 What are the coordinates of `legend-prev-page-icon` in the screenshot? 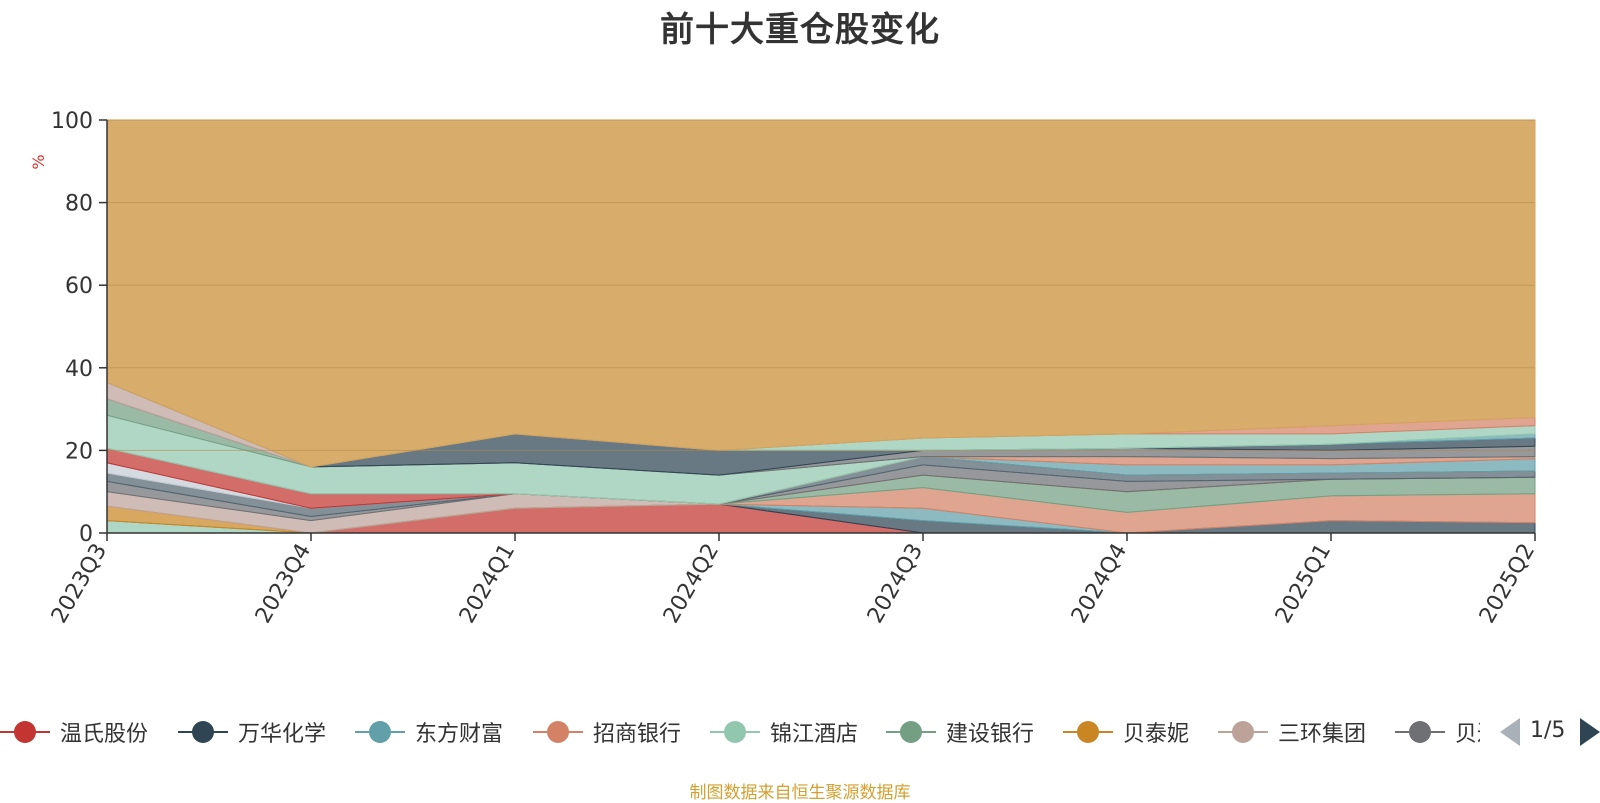 It's located at (1510, 732).